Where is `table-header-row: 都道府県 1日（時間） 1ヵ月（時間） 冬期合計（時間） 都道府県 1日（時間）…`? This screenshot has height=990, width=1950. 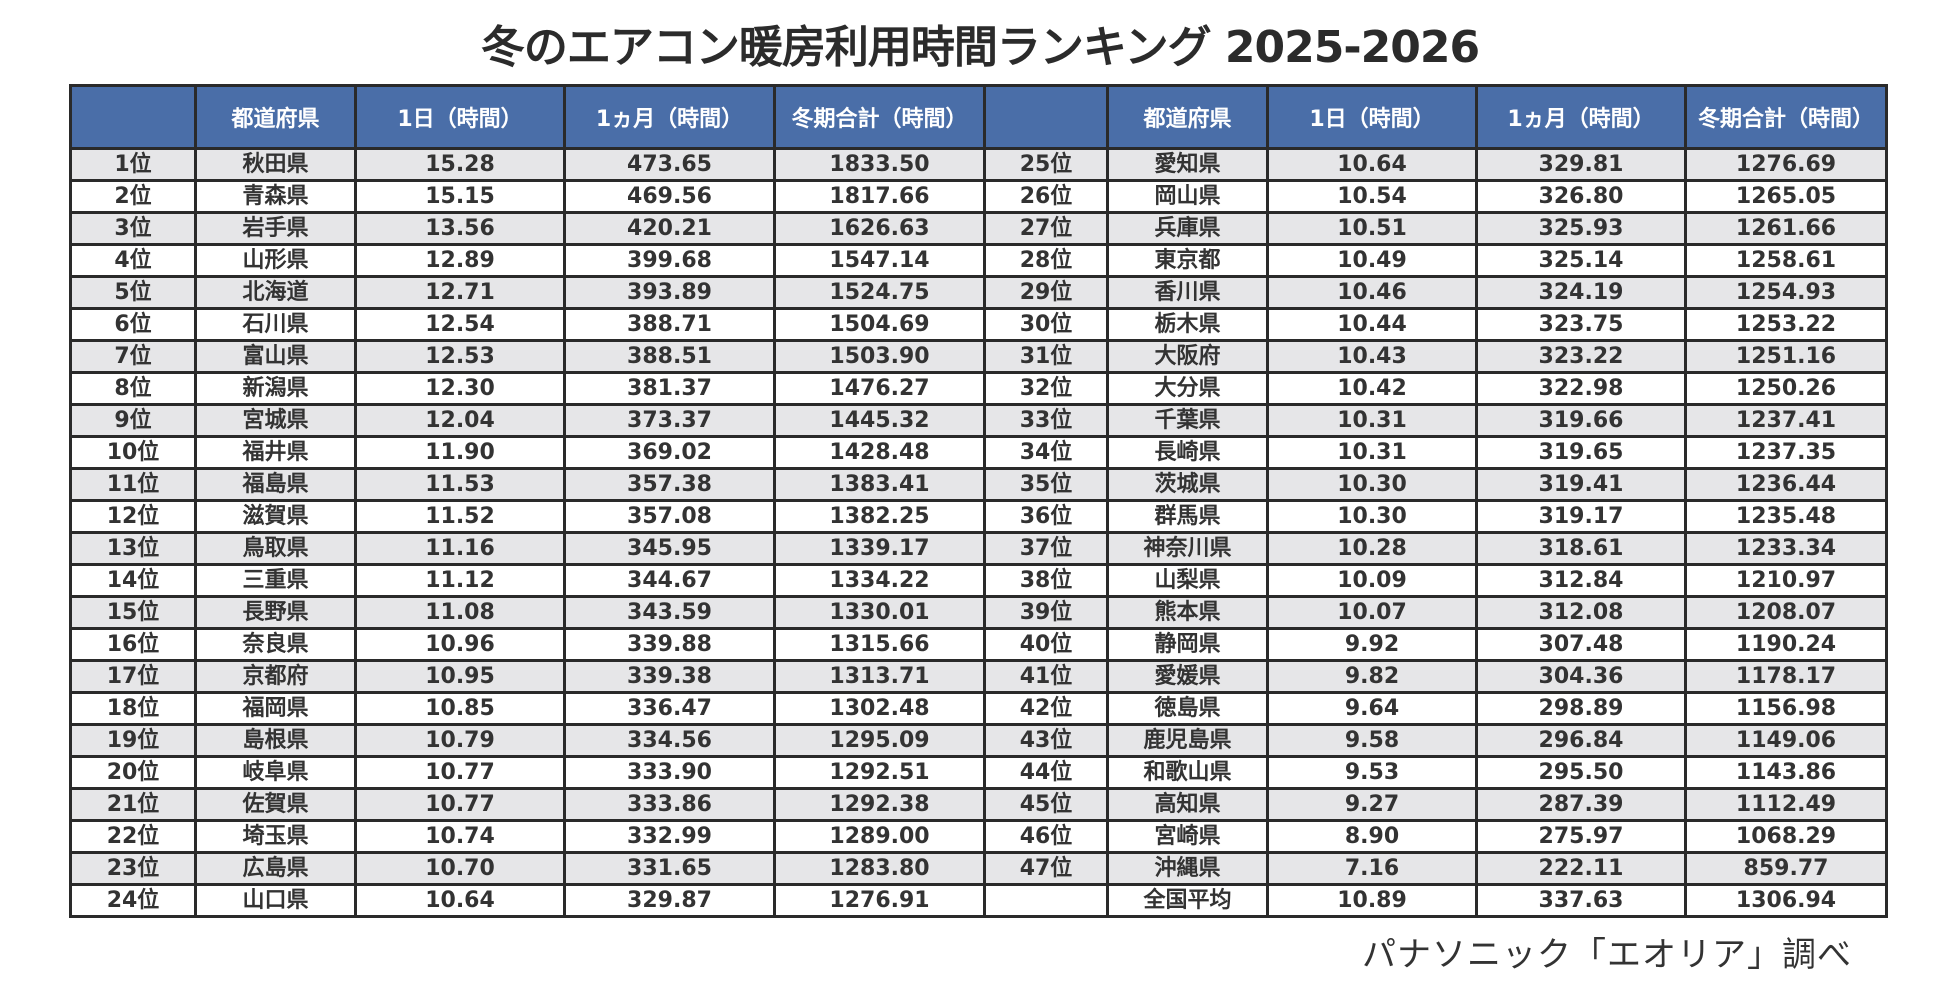
table-header-row: 都道府県 1日（時間） 1ヵ月（時間） 冬期合計（時間） 都道府県 1日（時間）… is located at coordinates (978, 117).